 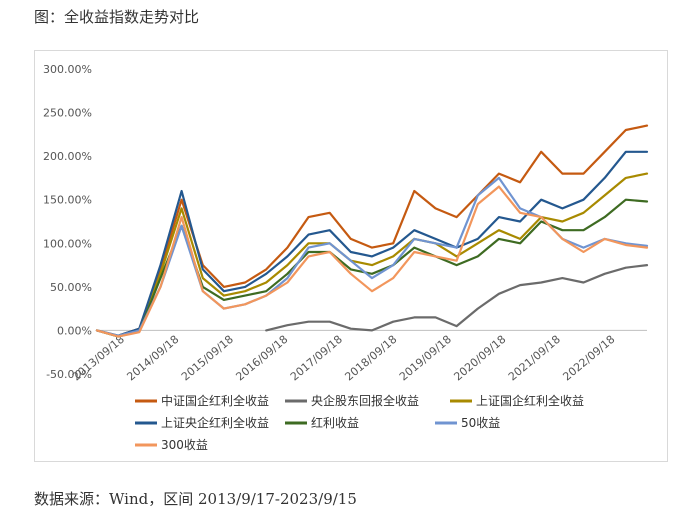 What do you see at coordinates (67, 156) in the screenshot?
I see `y-tick-label: 200.00%` at bounding box center [67, 156].